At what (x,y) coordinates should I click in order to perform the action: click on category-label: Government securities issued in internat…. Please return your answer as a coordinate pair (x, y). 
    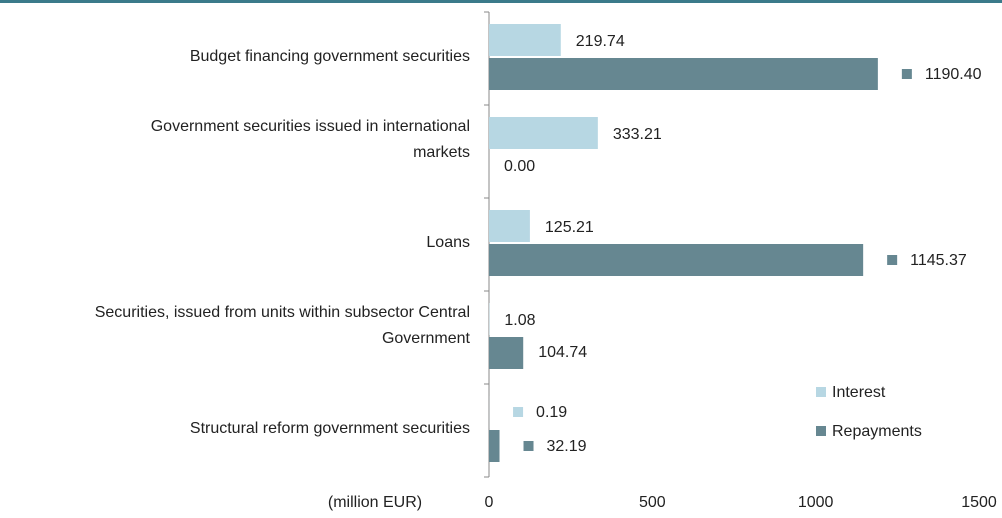
    Looking at the image, I should click on (310, 139).